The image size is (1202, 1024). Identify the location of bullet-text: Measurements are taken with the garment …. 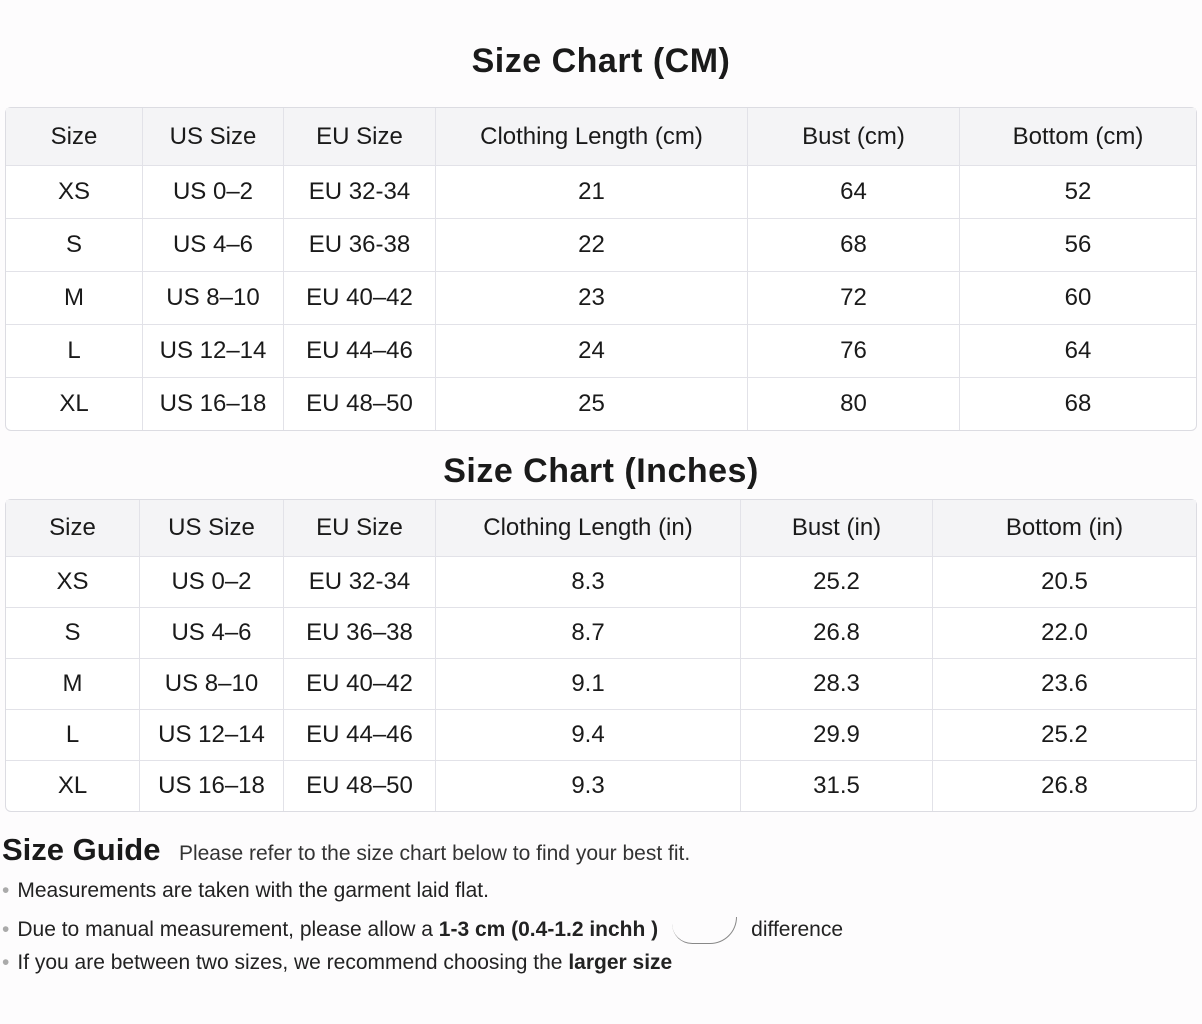
(253, 890).